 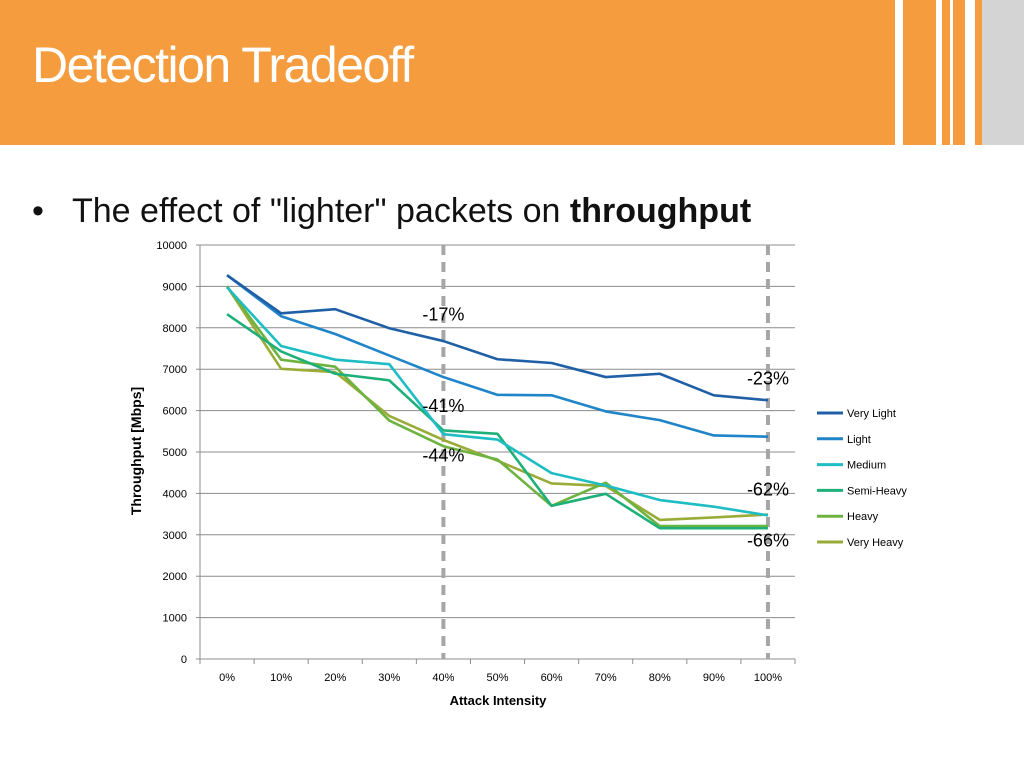 I want to click on x-tick-label: 30%, so click(x=389, y=678).